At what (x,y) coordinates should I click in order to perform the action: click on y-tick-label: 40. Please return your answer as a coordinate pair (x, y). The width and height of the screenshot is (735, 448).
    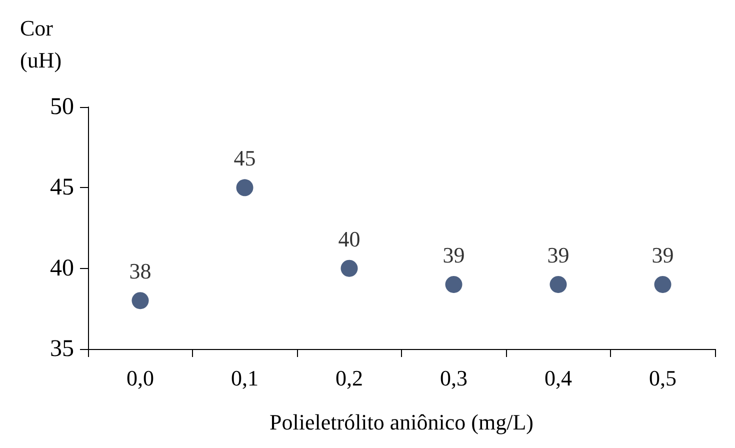
    Looking at the image, I should click on (62, 268).